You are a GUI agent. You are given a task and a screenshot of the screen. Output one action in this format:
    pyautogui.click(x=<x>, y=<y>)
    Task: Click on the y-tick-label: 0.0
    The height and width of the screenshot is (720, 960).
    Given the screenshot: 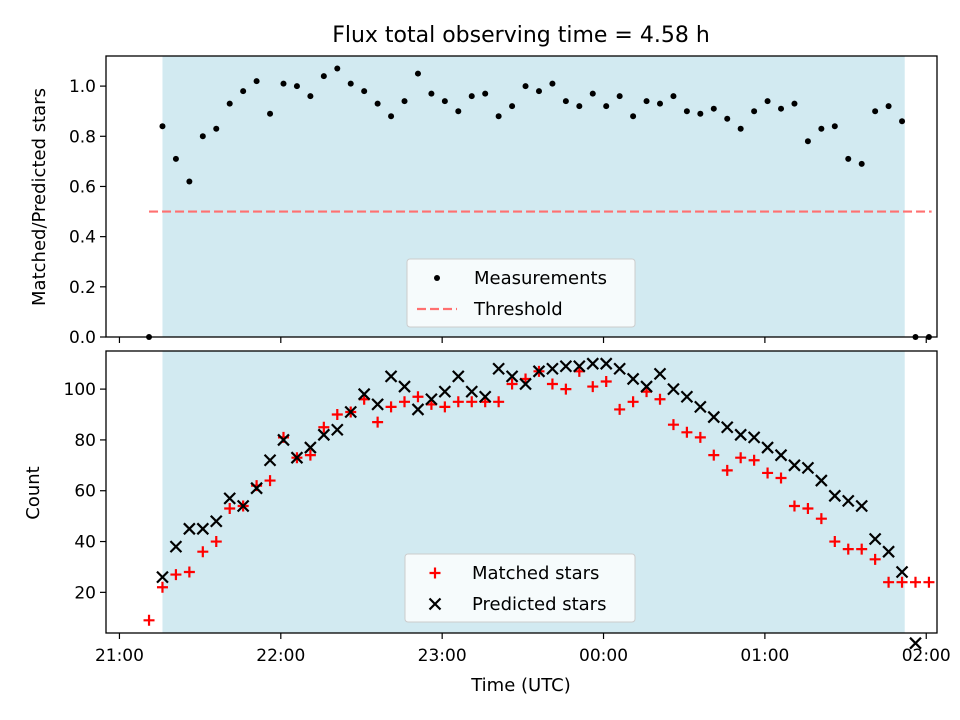 What is the action you would take?
    pyautogui.click(x=82, y=338)
    